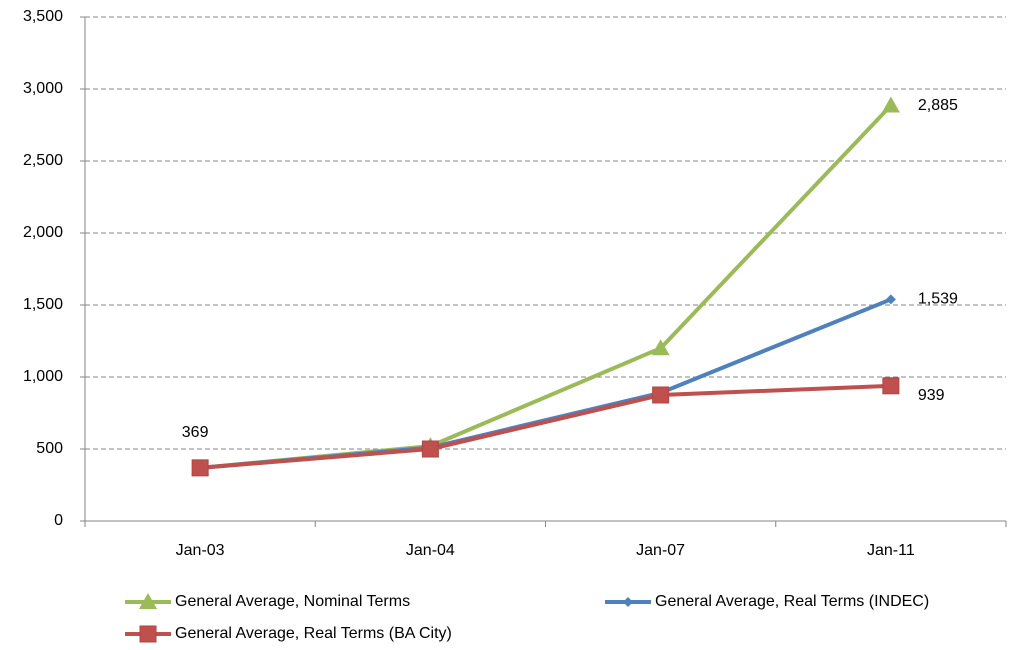 Image resolution: width=1020 pixels, height=650 pixels. I want to click on x-tick-label: Jan-04, so click(430, 550).